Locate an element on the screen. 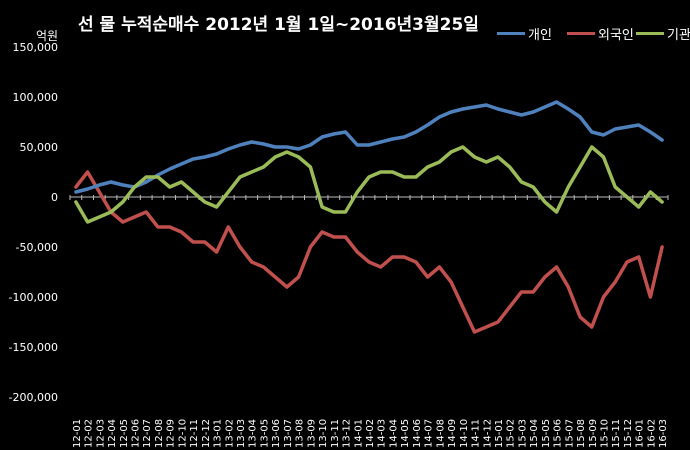 This screenshot has height=450, width=690. x-tick-label: 16-01 is located at coordinates (640, 433).